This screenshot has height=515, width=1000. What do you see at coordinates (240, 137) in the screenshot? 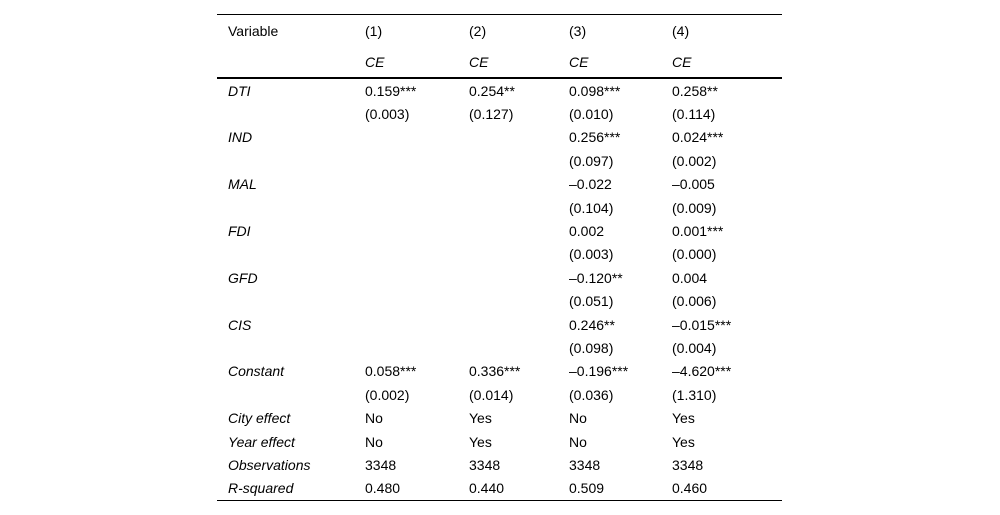
I see `row-label: IND` at bounding box center [240, 137].